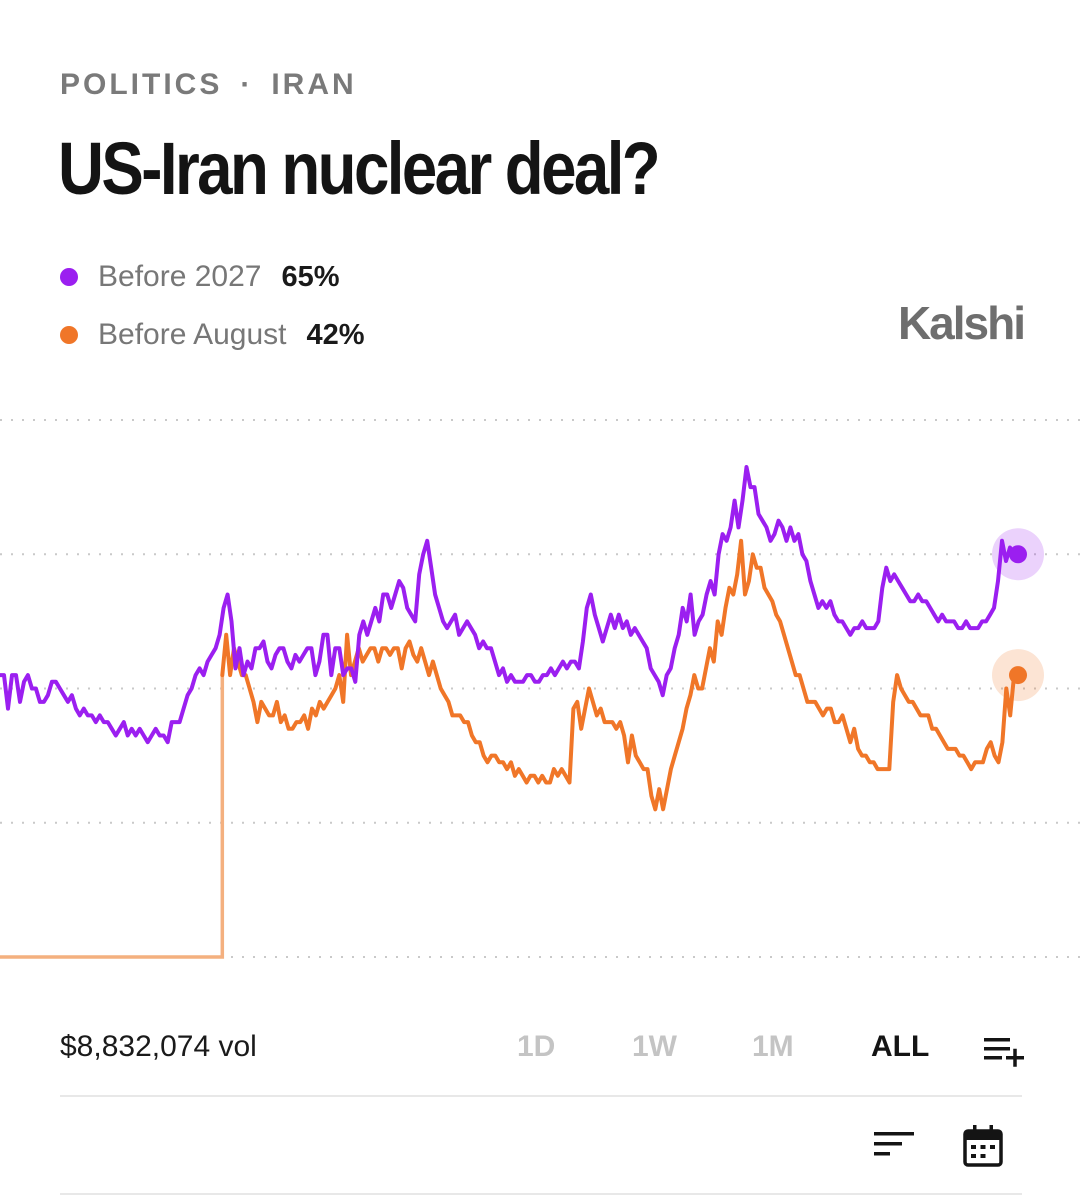 This screenshot has height=1200, width=1082. Describe the element at coordinates (335, 334) in the screenshot. I see `legend-value: 42%` at that location.